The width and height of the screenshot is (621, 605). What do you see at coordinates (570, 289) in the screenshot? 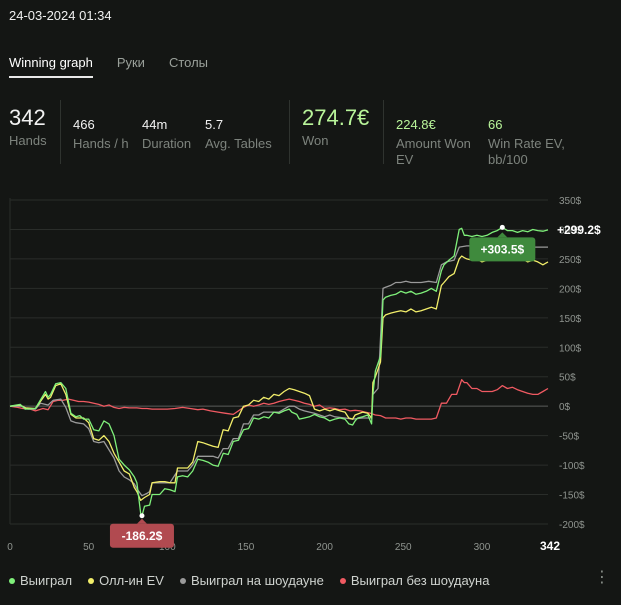
I see `y-tick-label: 200$` at bounding box center [570, 289].